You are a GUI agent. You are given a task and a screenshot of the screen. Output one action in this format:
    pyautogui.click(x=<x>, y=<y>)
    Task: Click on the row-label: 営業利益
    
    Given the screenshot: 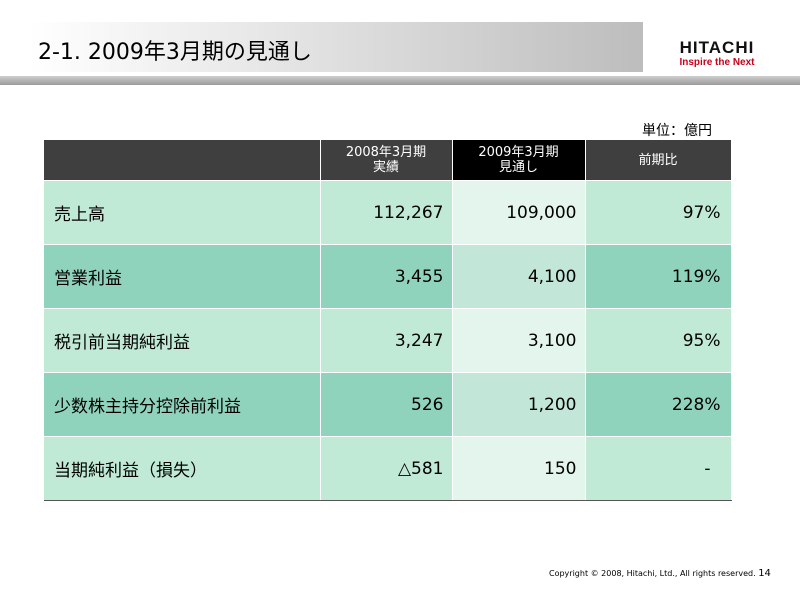 What is the action you would take?
    pyautogui.click(x=182, y=276)
    